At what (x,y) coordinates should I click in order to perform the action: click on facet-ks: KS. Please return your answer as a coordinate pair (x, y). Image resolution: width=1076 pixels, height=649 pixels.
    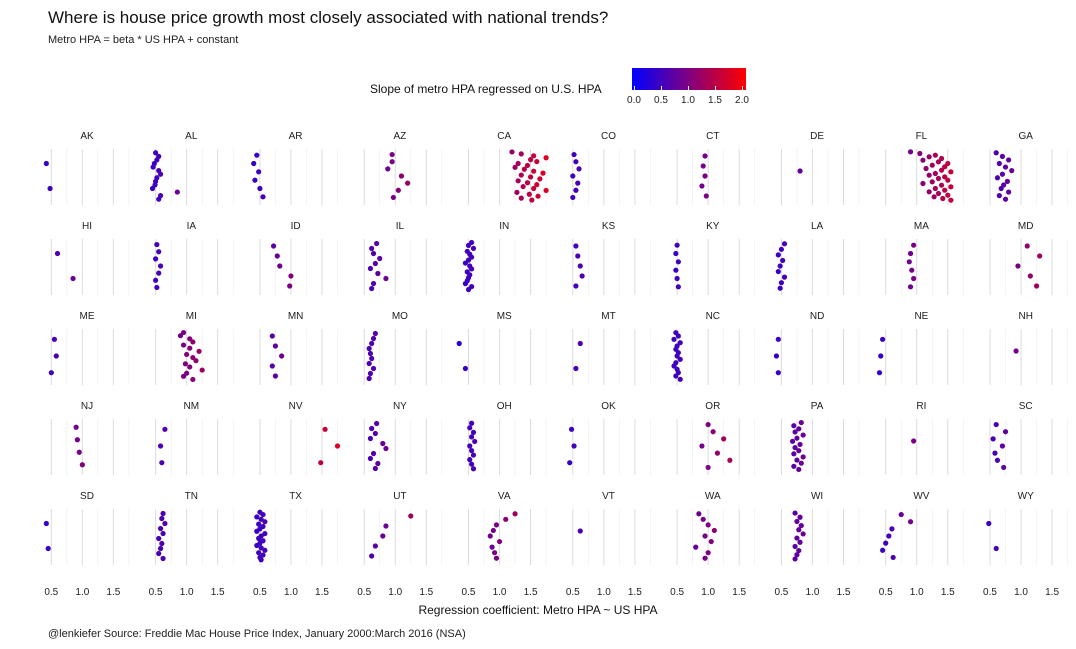
    Looking at the image, I should click on (611, 258).